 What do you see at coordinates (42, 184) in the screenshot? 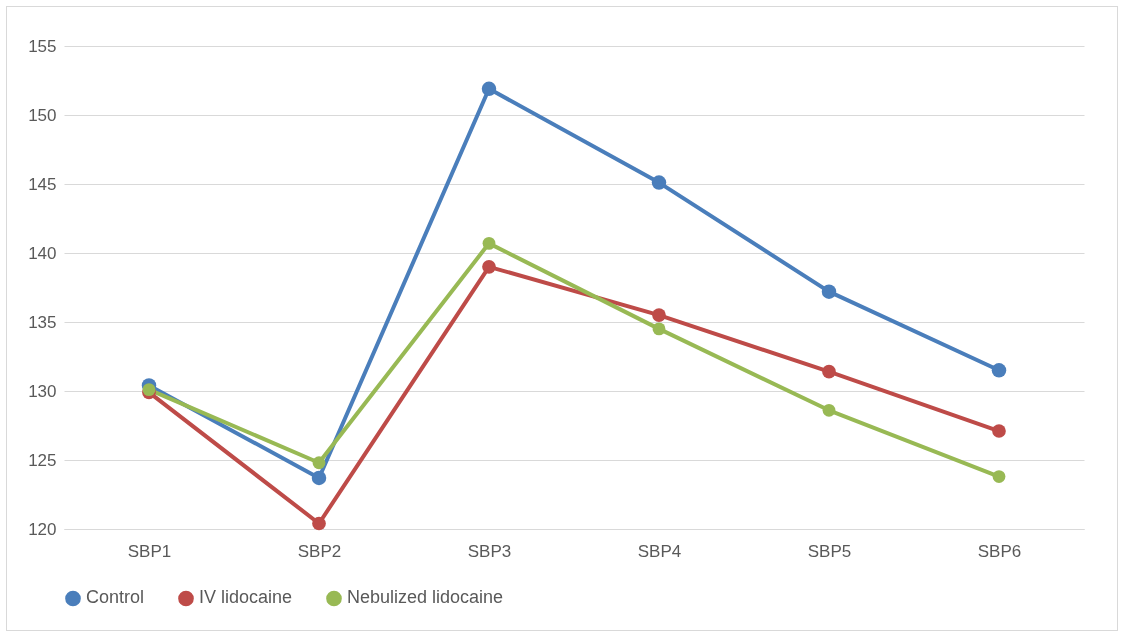
I see `y-tick-label: 145` at bounding box center [42, 184].